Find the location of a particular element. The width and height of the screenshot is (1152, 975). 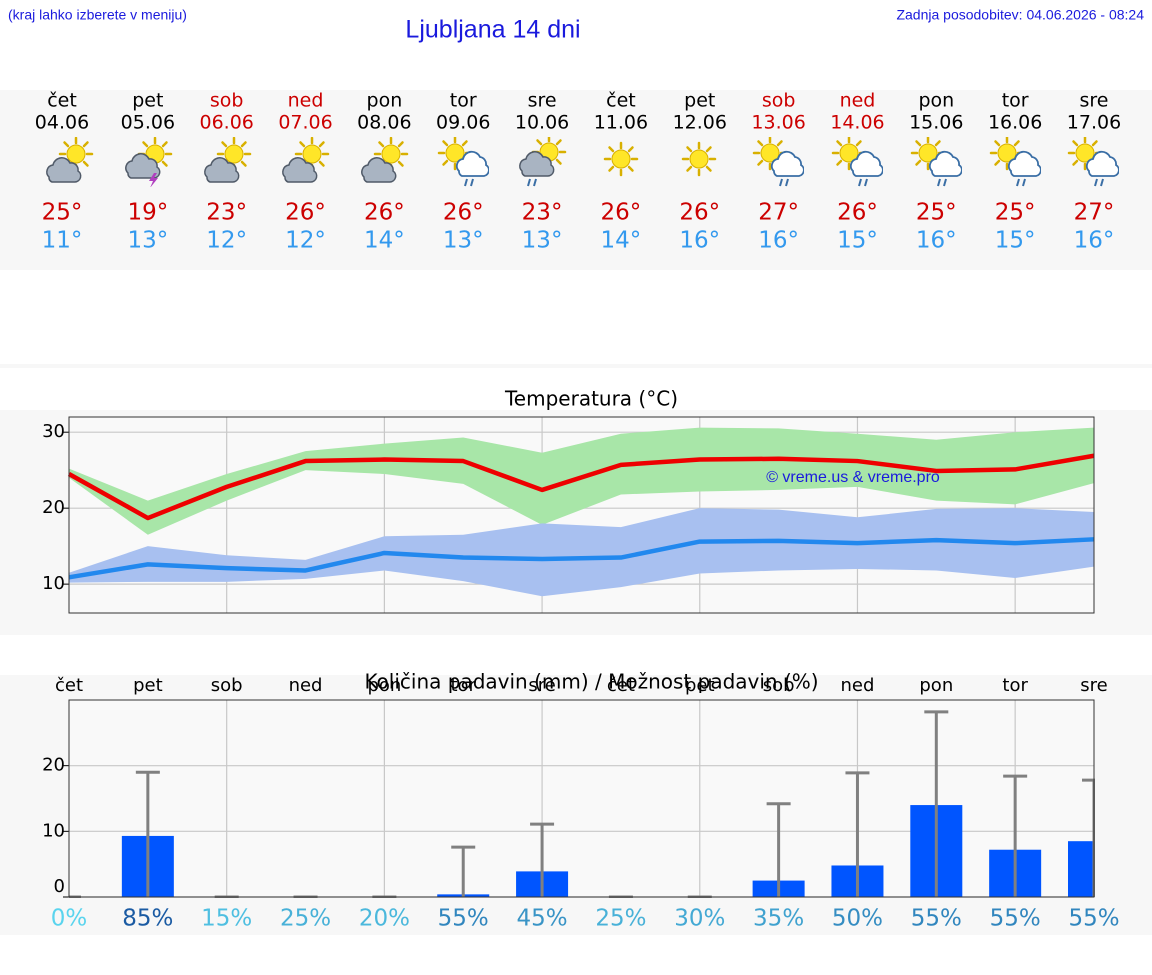

precip-probability: 85% is located at coordinates (147, 919).